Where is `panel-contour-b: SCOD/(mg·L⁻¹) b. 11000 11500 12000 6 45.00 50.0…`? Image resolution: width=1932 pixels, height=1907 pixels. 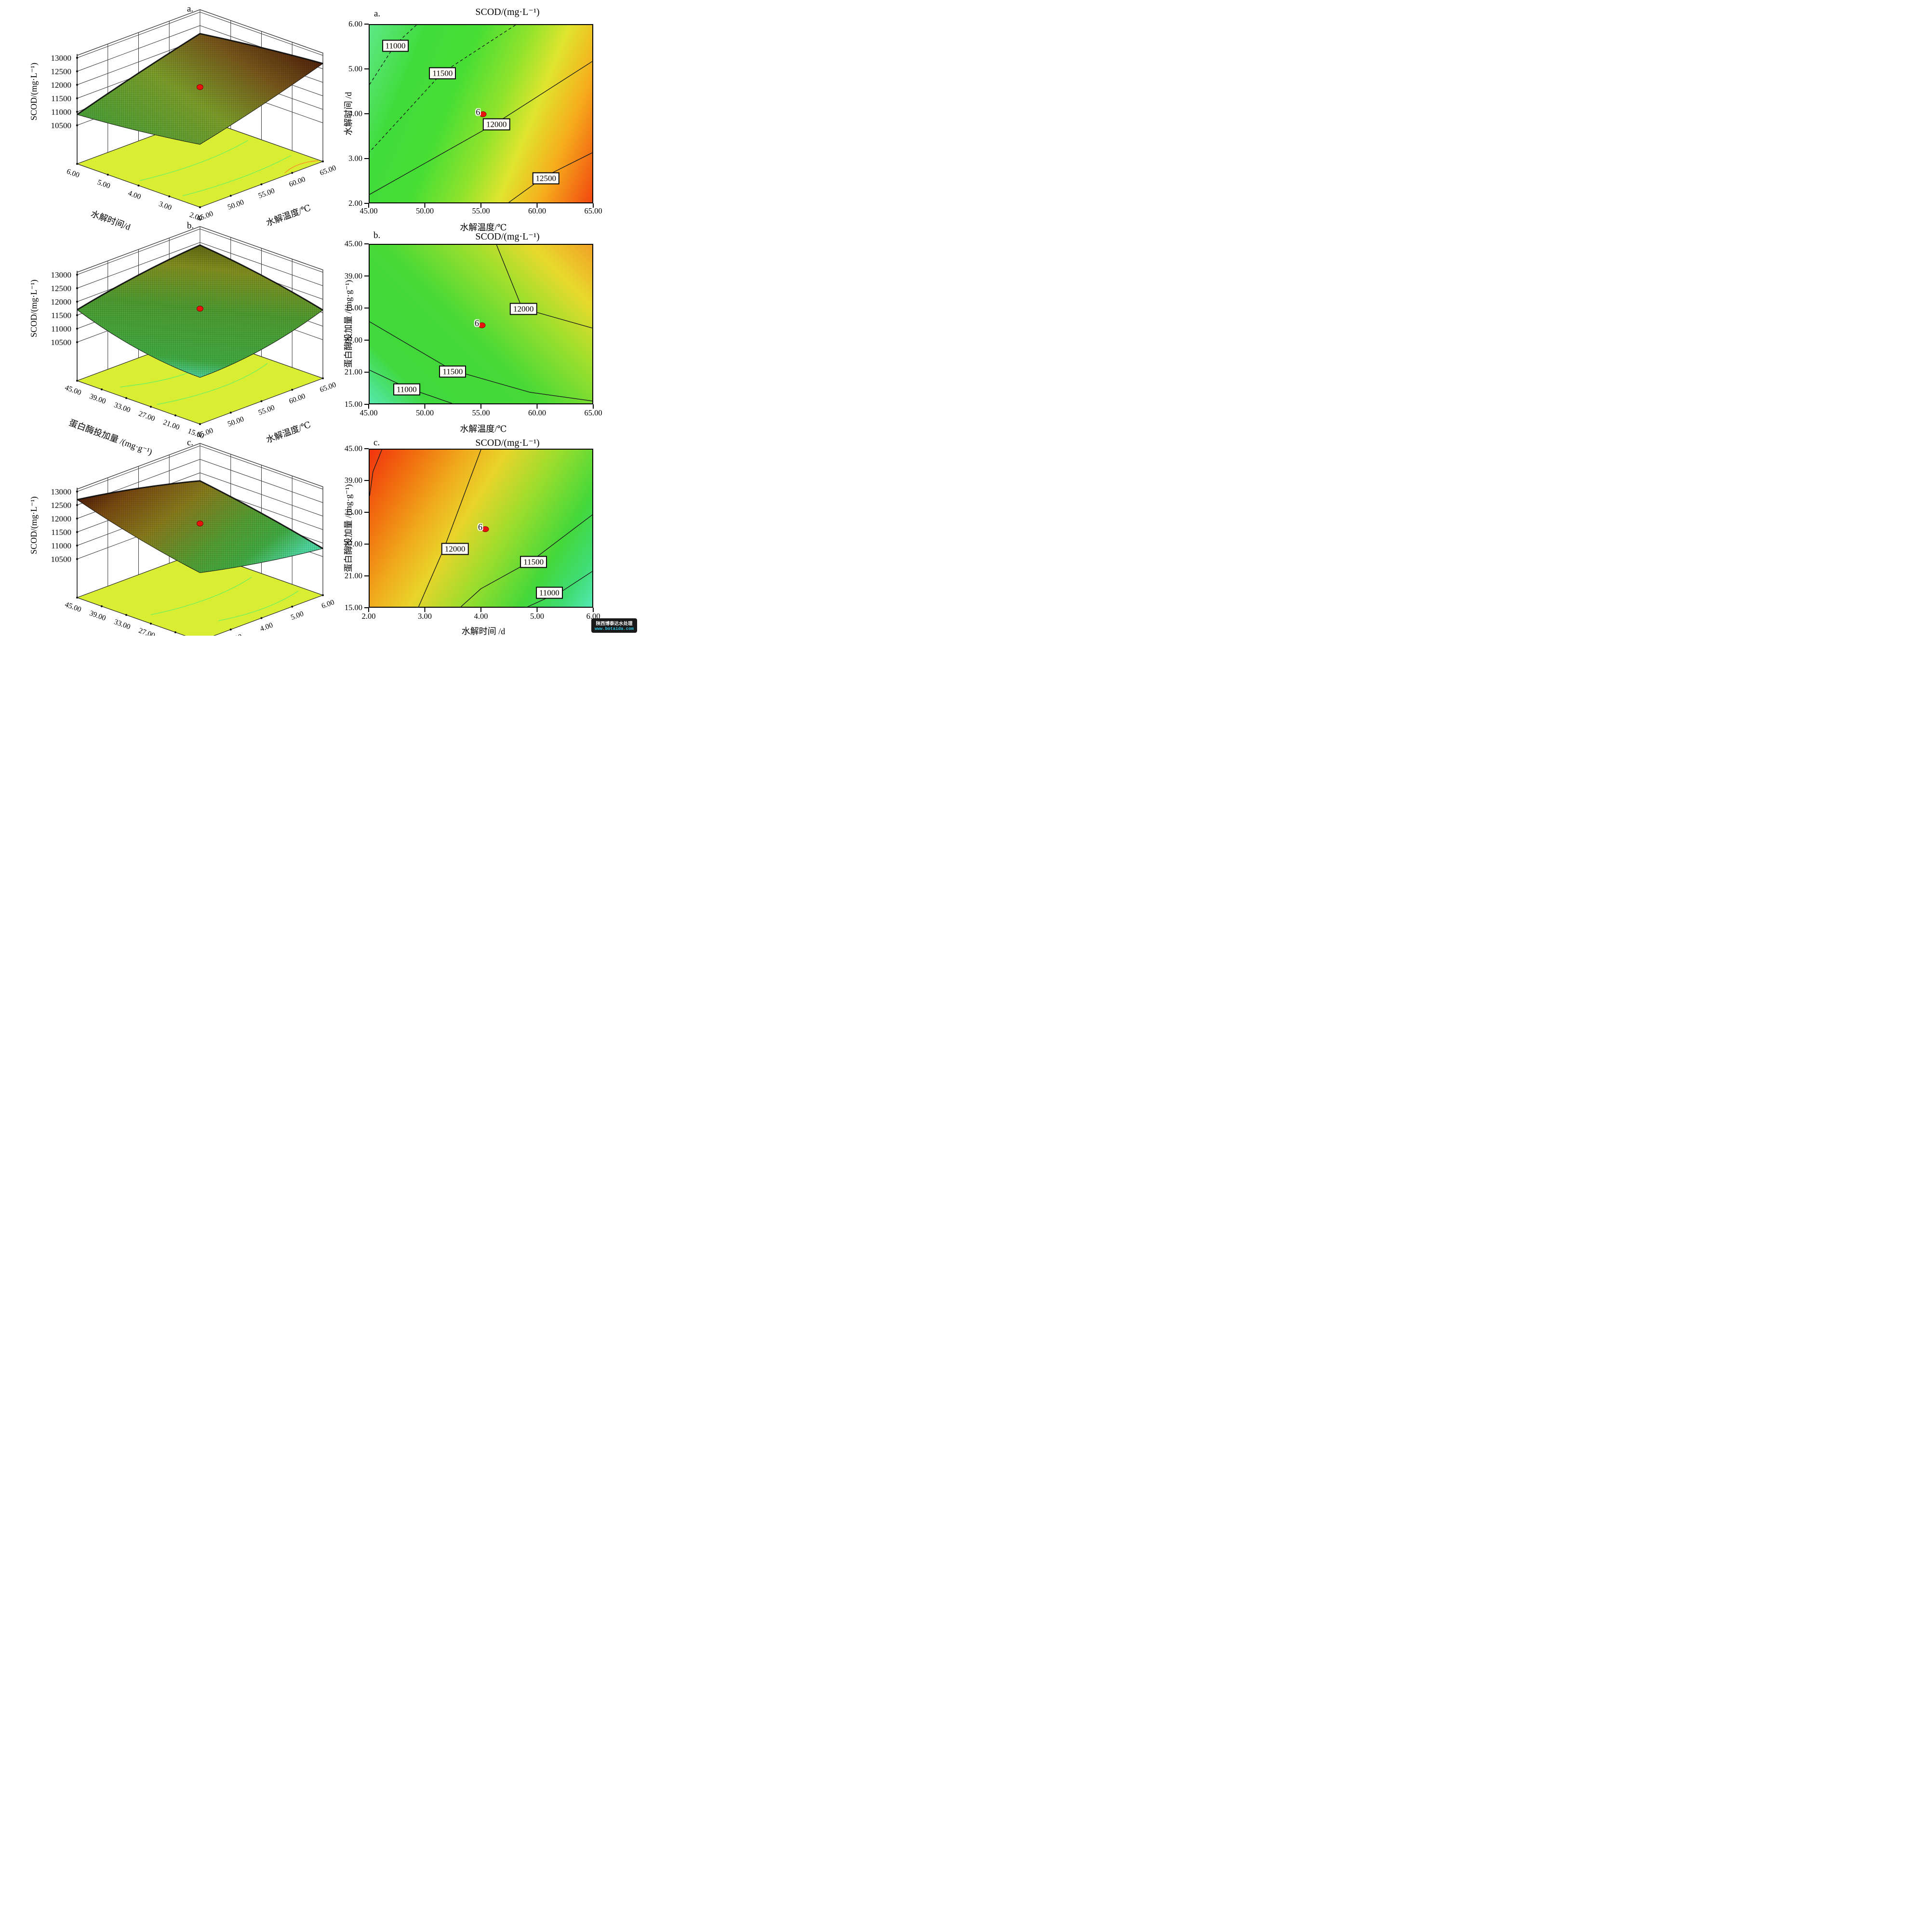 panel-contour-b: SCOD/(mg·L⁻¹) b. 11000 11500 12000 6 45.00 50.0… is located at coordinates (490, 338).